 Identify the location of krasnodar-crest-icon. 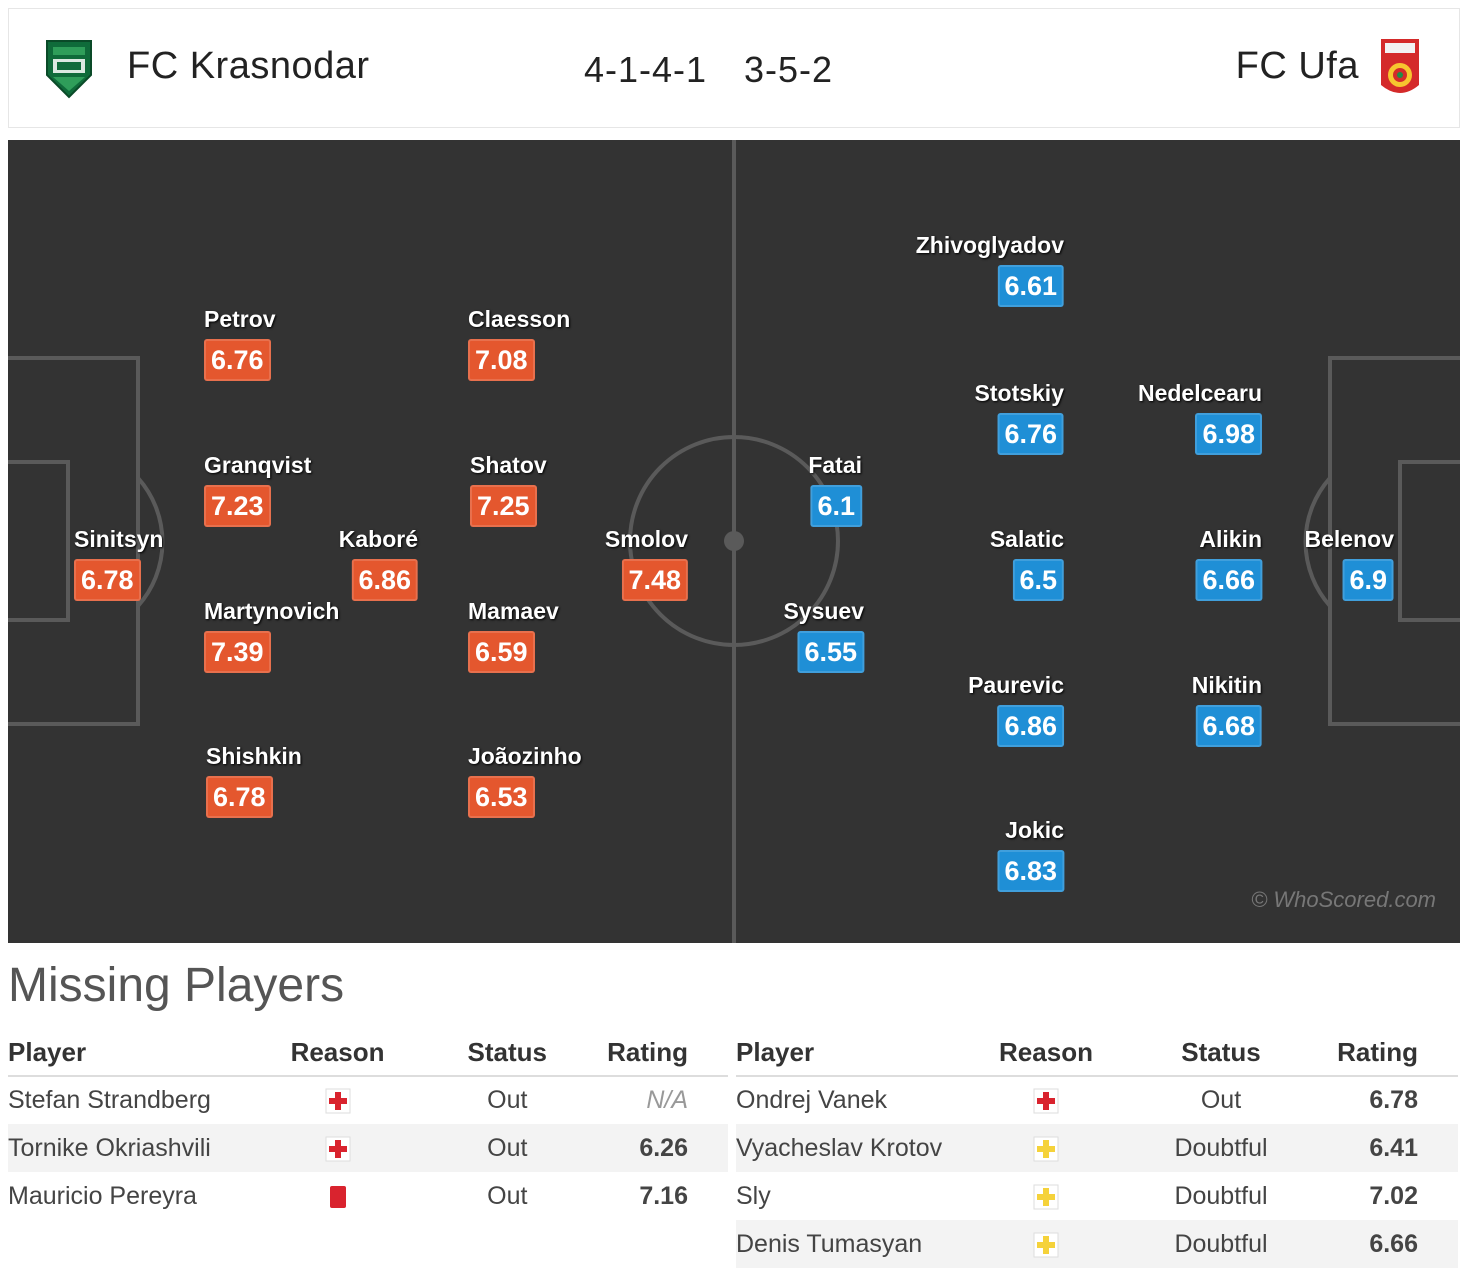
(69, 68).